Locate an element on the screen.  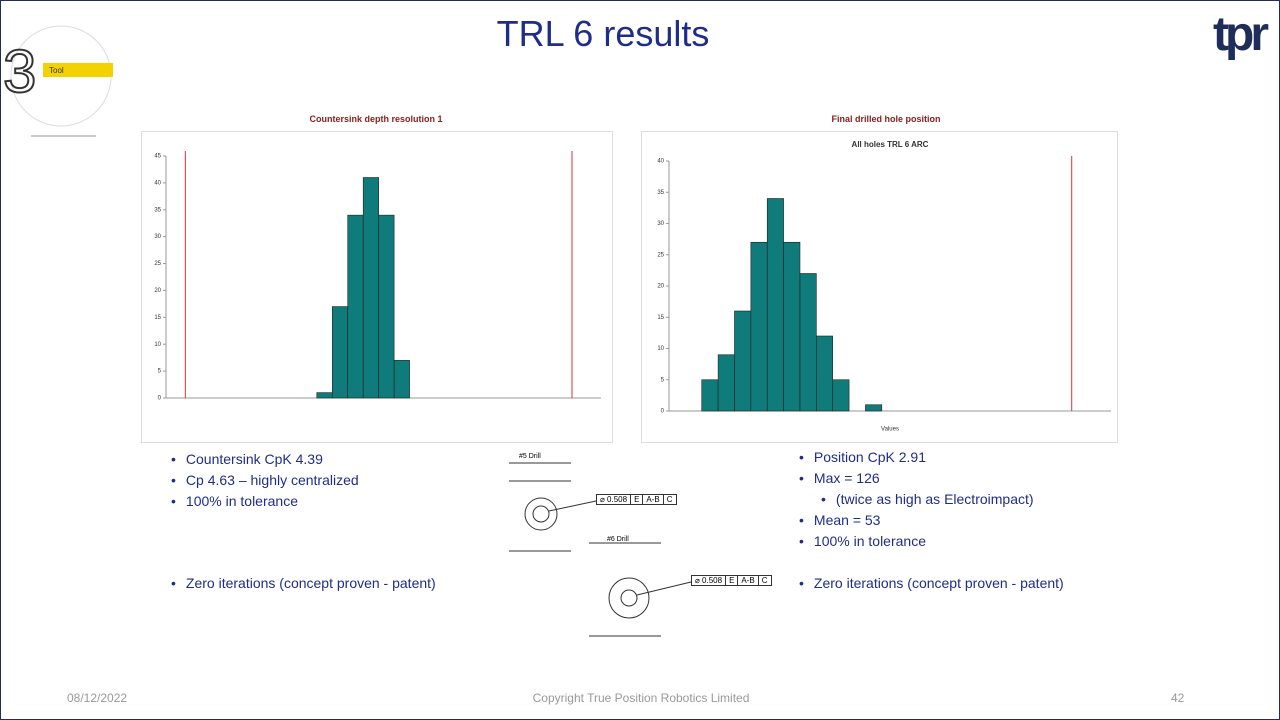
logo-right: tpr is located at coordinates (1241, 34).